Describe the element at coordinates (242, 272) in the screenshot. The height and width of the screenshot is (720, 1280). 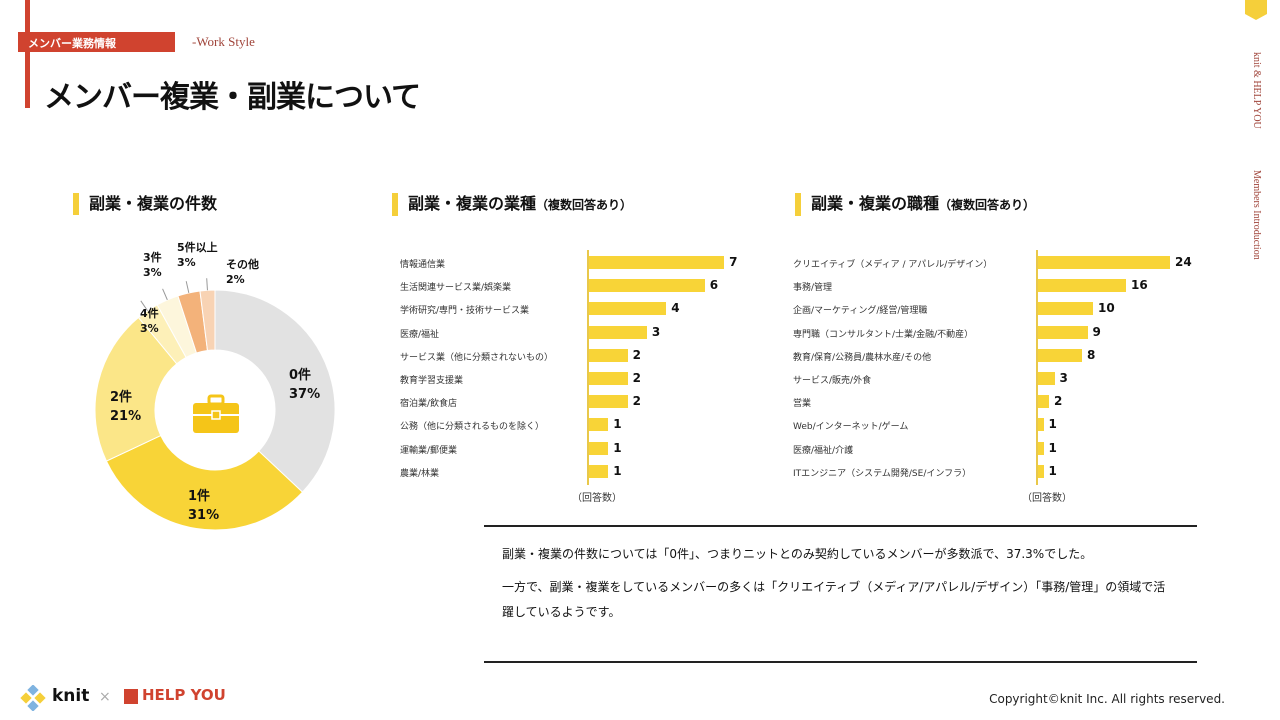
I see `donut-label: その他 2%` at that location.